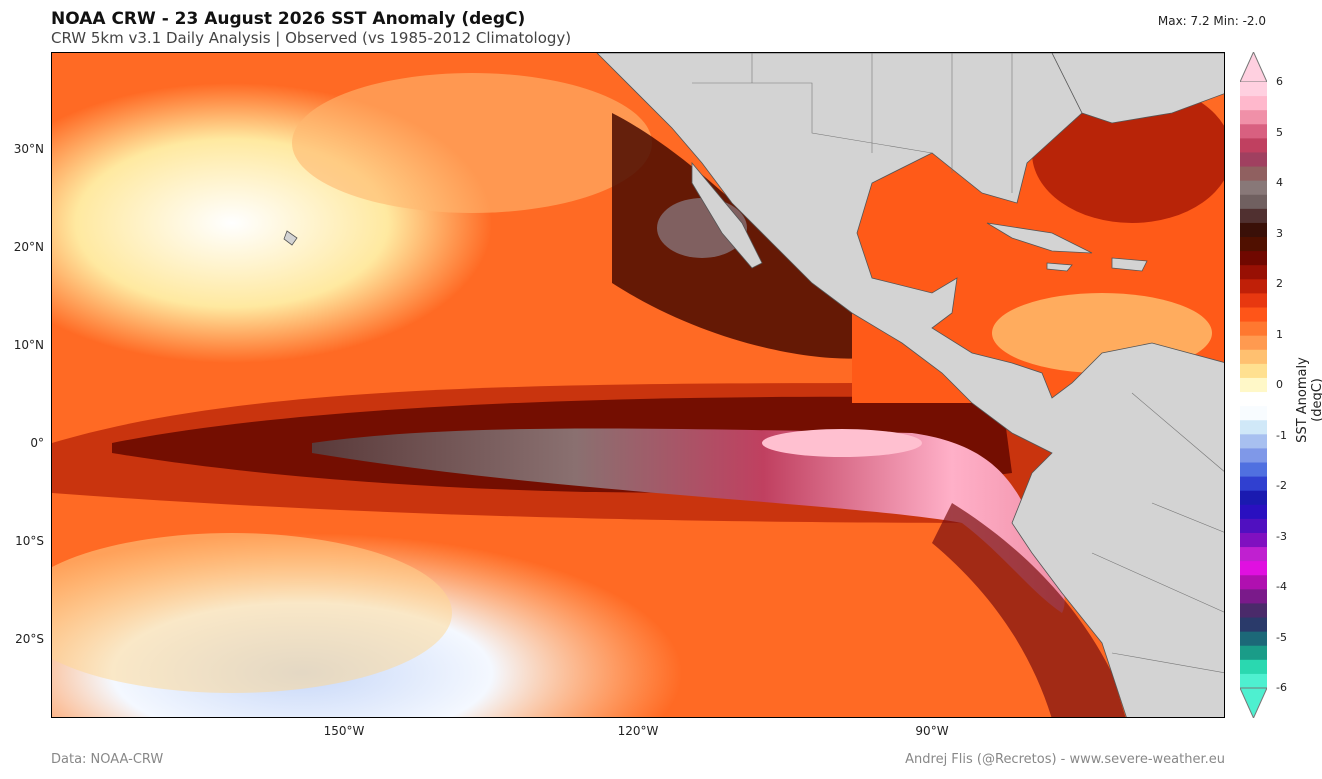  I want to click on south-pacific-warm-fringe, so click(252, 613).